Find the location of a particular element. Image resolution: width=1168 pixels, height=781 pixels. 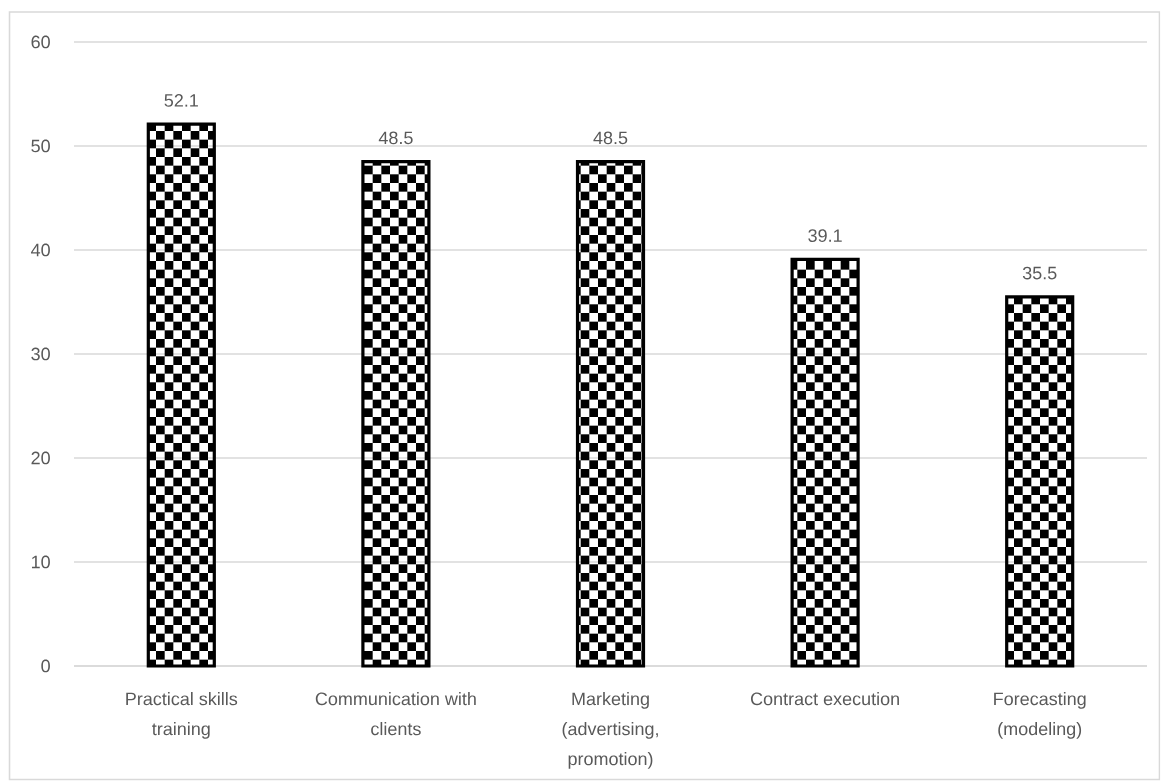

data-label: 52.1 is located at coordinates (181, 100).